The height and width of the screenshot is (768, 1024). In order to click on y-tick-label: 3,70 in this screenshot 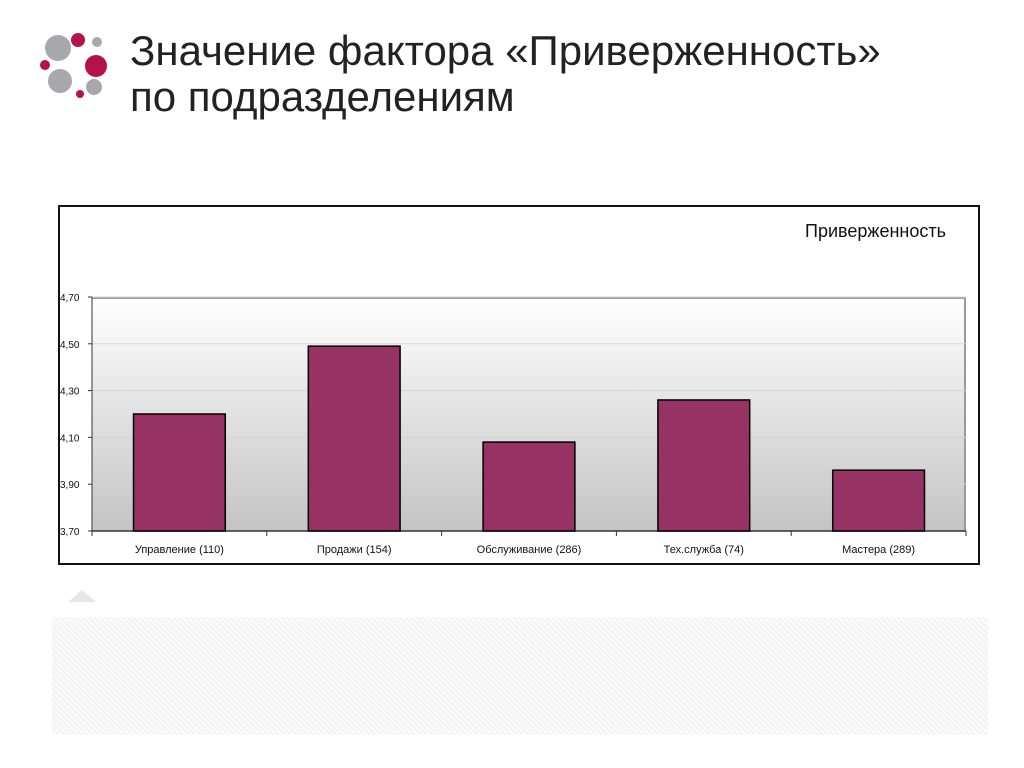, I will do `click(70, 532)`.